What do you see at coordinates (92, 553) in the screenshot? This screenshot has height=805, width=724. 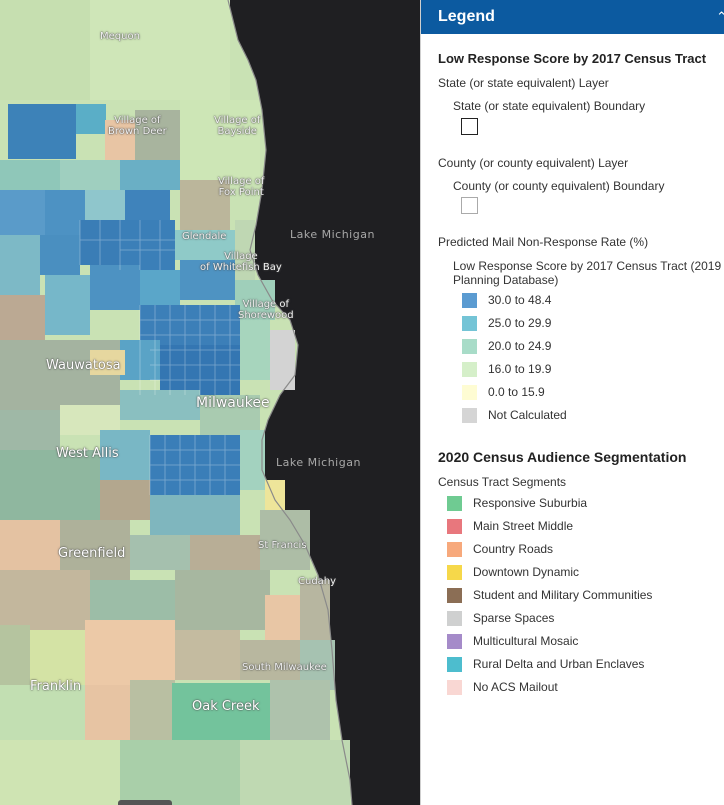 I see `place-label-greenfield: Greenfield` at bounding box center [92, 553].